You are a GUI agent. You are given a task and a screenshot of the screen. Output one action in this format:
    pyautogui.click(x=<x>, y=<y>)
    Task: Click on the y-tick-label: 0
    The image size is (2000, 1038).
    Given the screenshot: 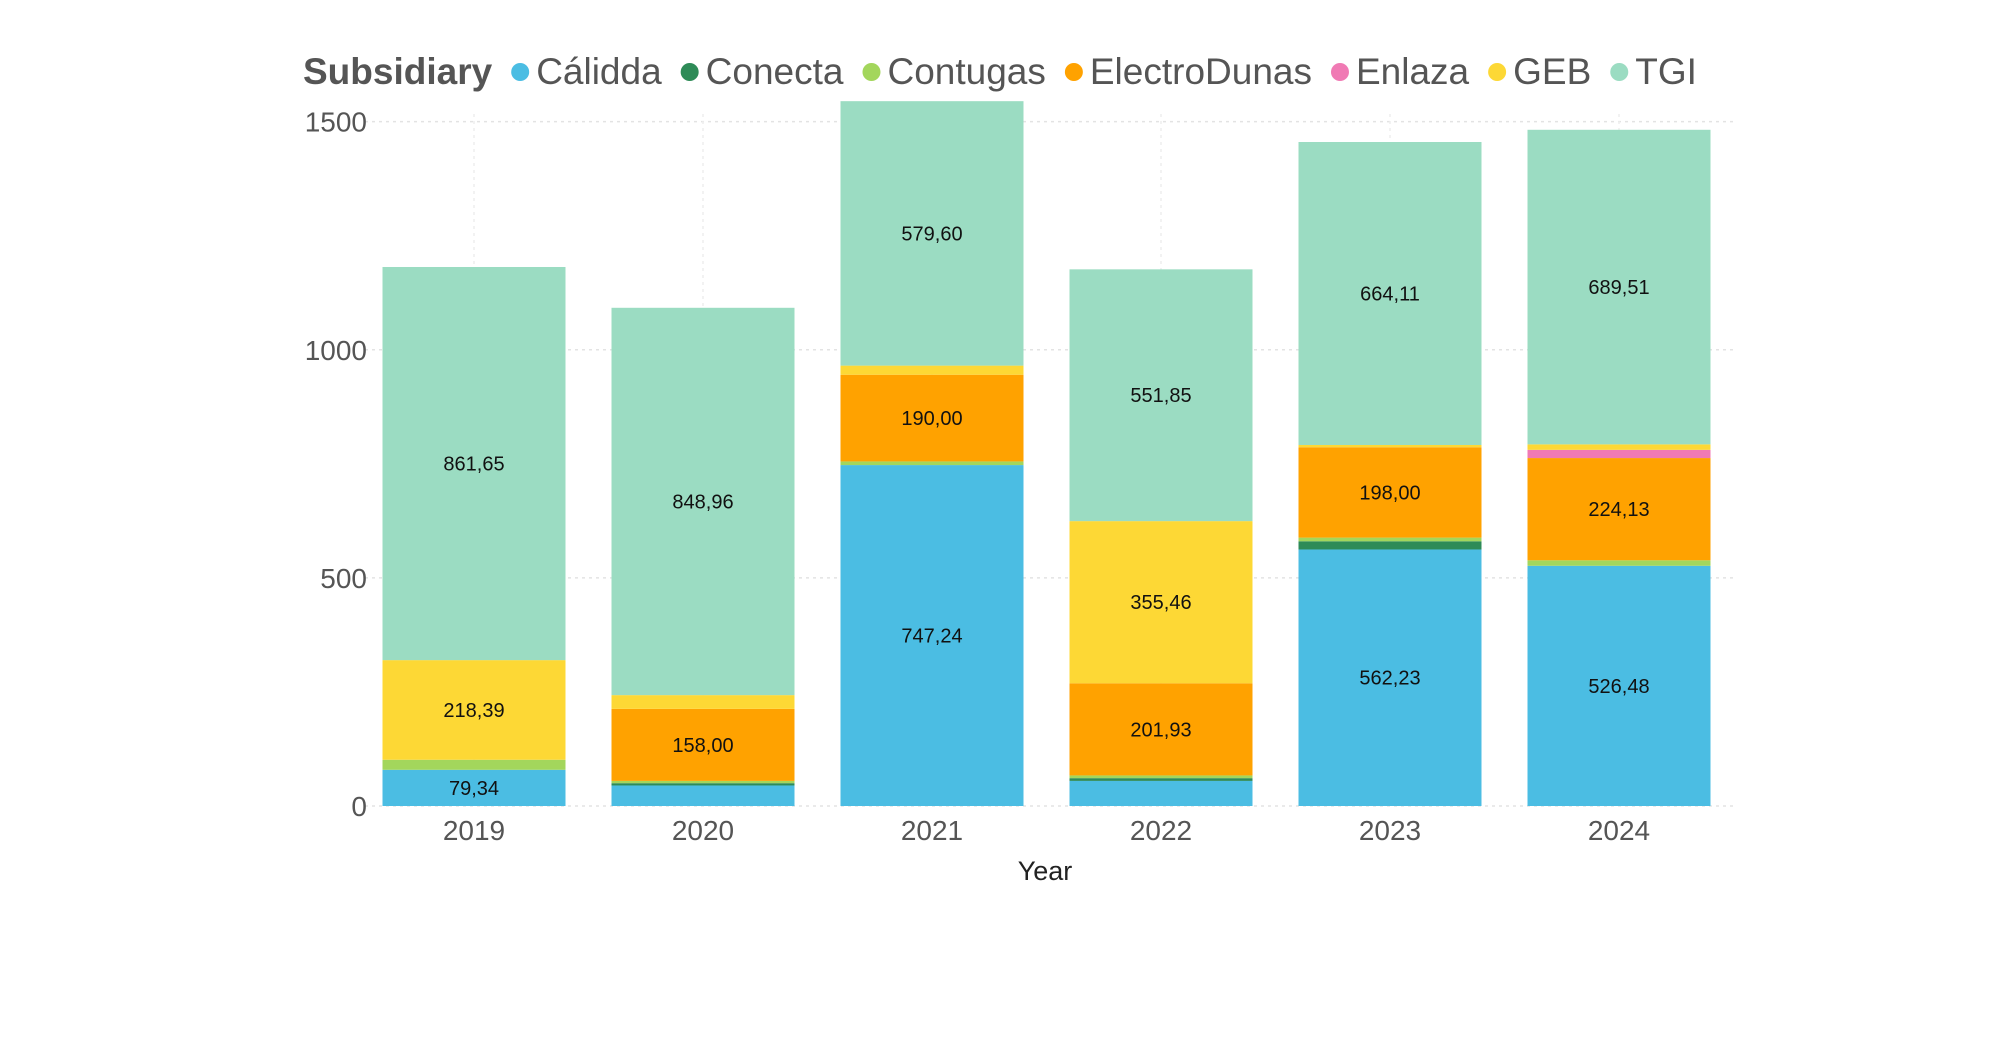 What is the action you would take?
    pyautogui.click(x=359, y=806)
    